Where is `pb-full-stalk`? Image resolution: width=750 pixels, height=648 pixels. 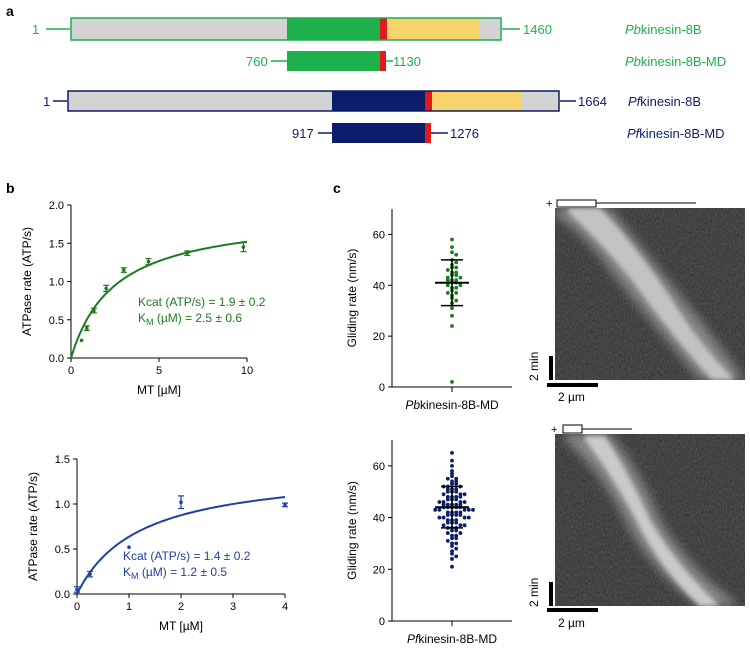 pb-full-stalk is located at coordinates (433, 29).